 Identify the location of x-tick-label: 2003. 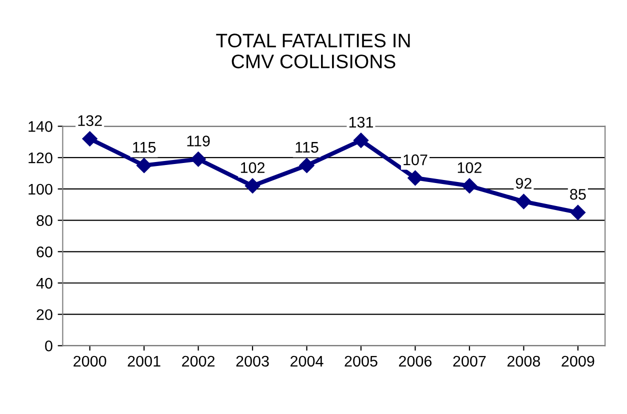
(252, 361).